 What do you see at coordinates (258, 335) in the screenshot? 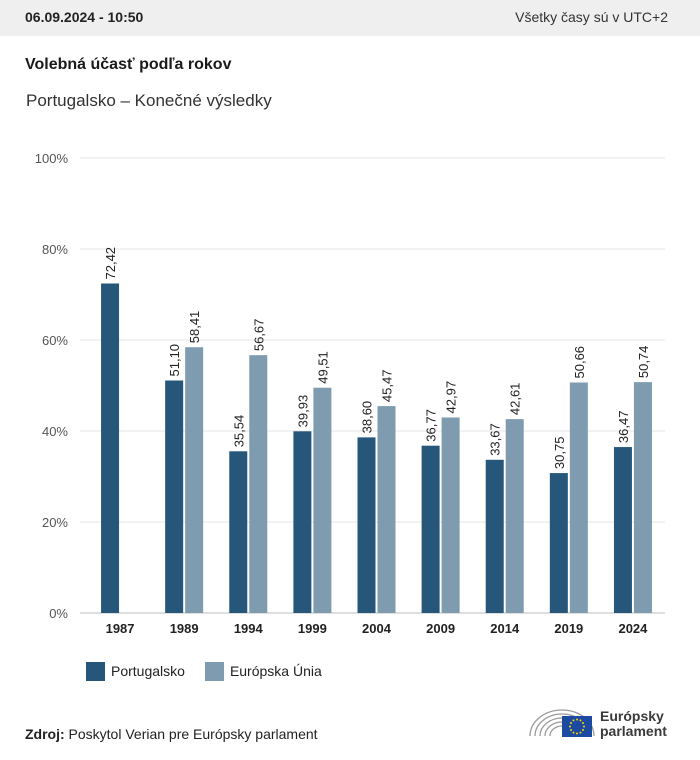
I see `data-label: 56,67` at bounding box center [258, 335].